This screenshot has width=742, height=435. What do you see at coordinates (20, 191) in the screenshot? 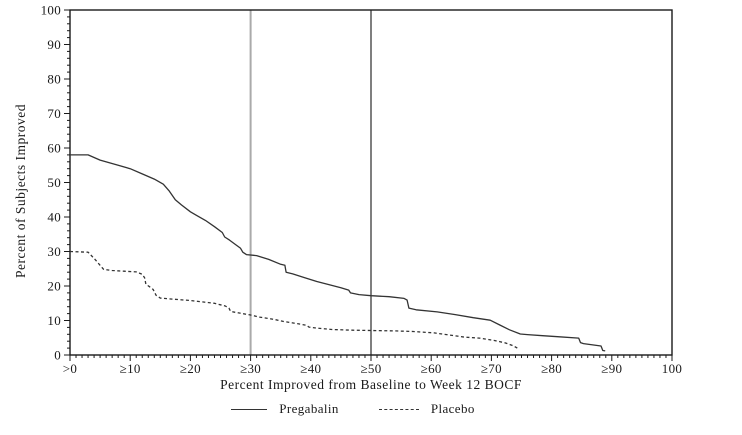
I see `y-axis-title: Percent of Subjects Improved` at bounding box center [20, 191].